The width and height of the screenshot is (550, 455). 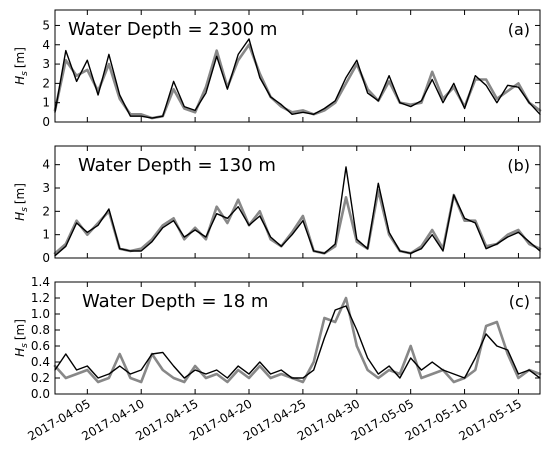 What do you see at coordinates (40, 282) in the screenshot?
I see `y-tick-label: 1.4` at bounding box center [40, 282].